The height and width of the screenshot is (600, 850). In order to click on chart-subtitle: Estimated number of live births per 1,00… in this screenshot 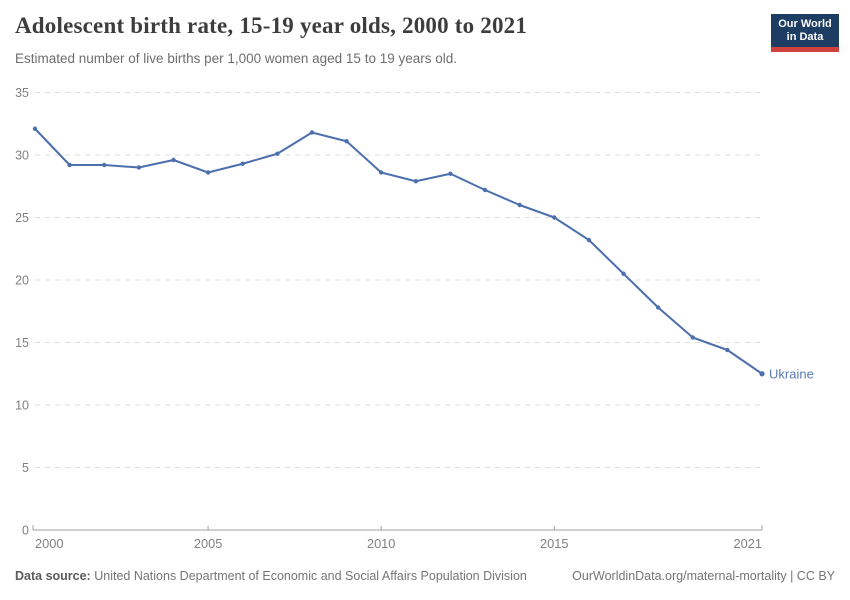, I will do `click(236, 58)`.